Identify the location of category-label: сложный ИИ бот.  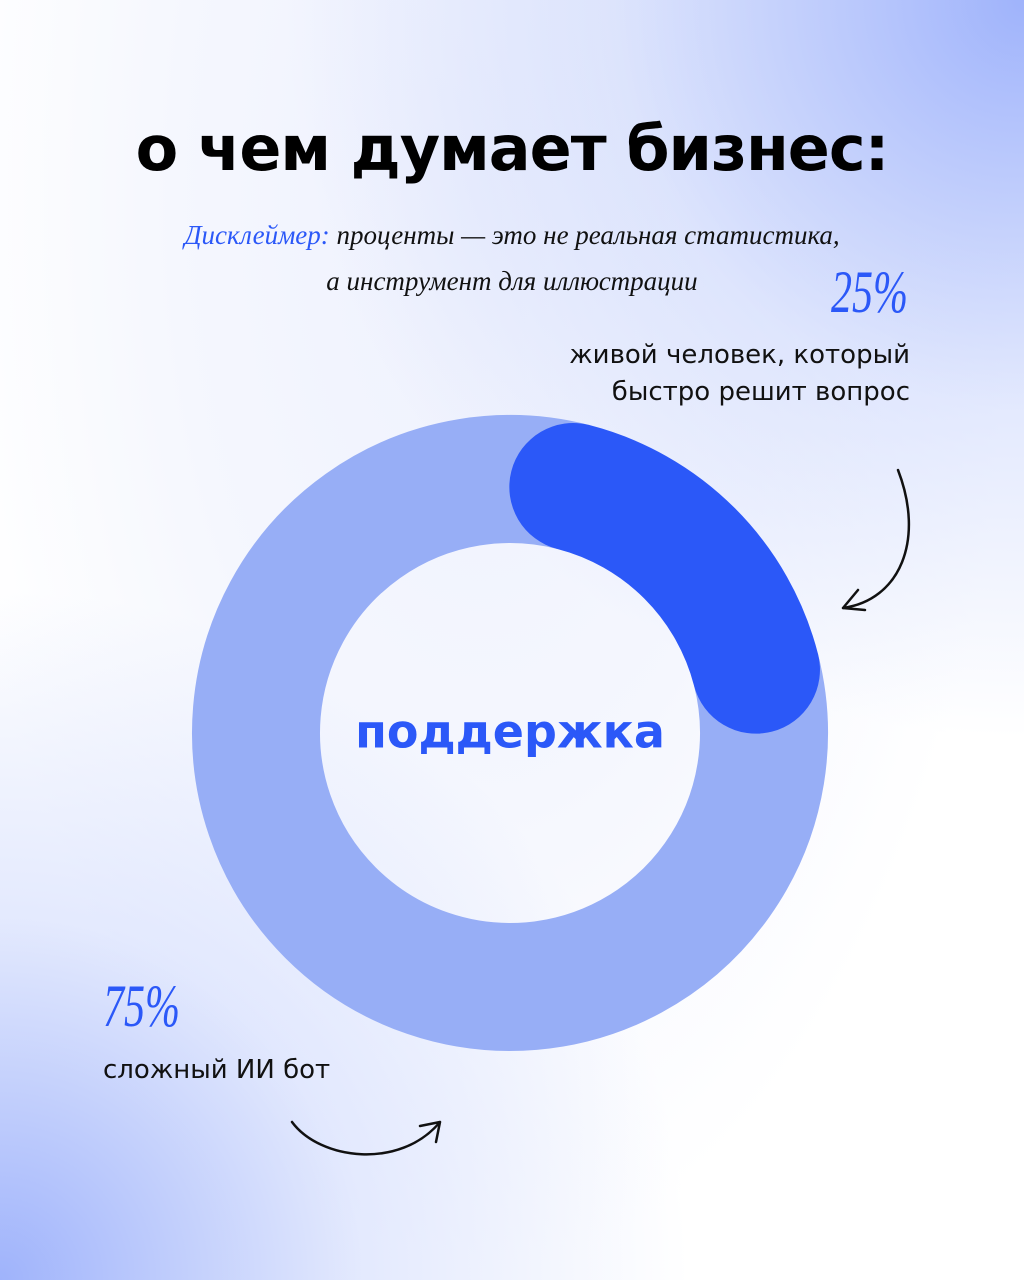
(217, 1070).